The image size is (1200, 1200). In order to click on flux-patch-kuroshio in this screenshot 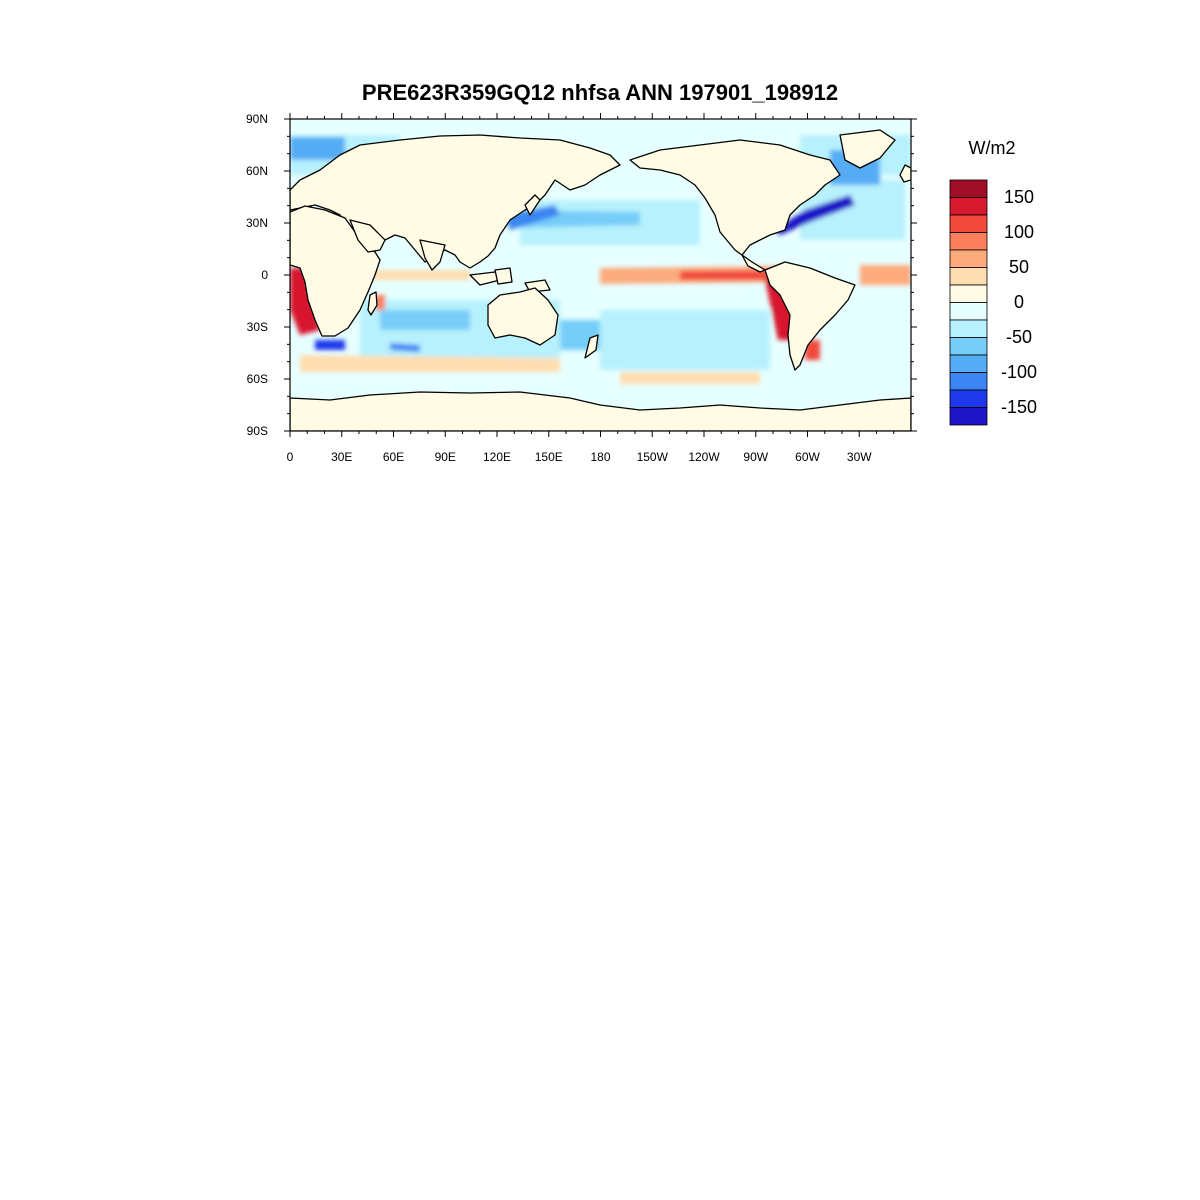, I will do `click(532, 217)`.